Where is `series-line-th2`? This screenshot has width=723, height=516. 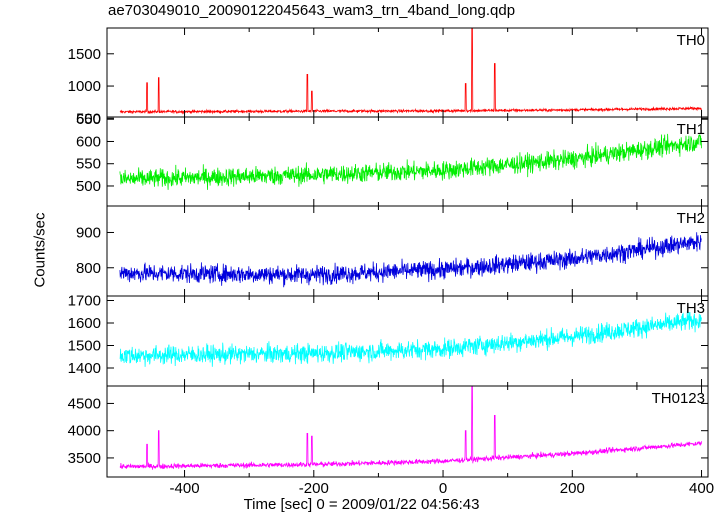 series-line-th2 is located at coordinates (410, 260).